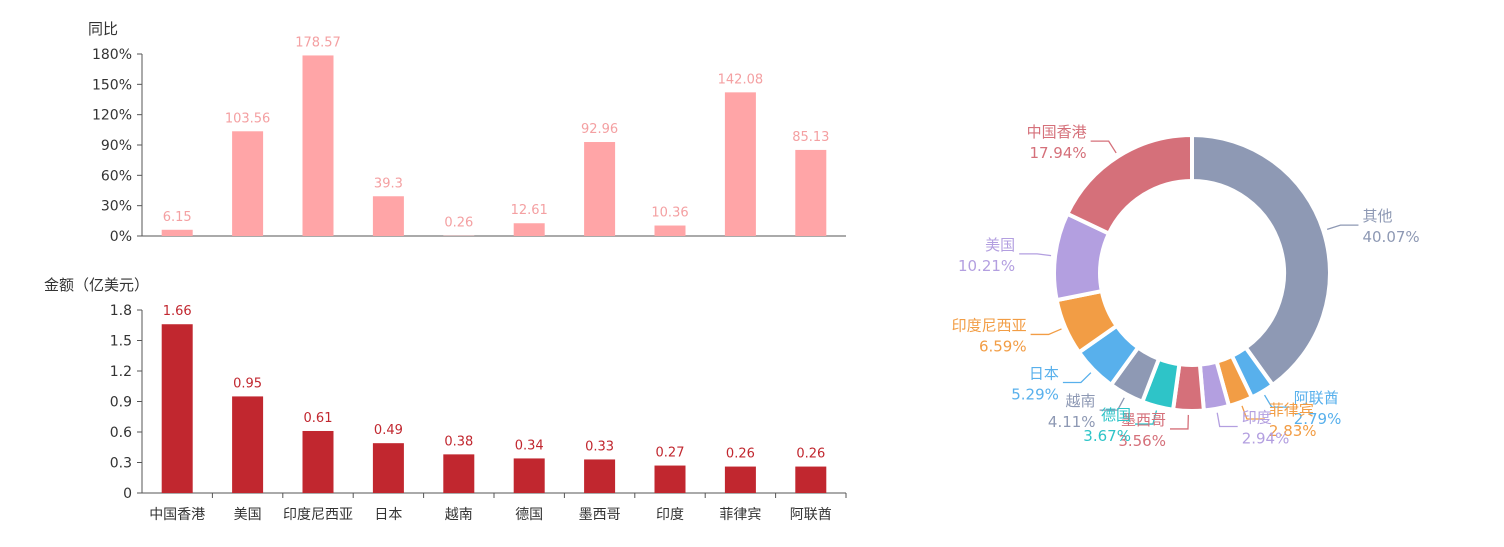  What do you see at coordinates (1003, 346) in the screenshot?
I see `donut-slice-percent: 6.59%` at bounding box center [1003, 346].